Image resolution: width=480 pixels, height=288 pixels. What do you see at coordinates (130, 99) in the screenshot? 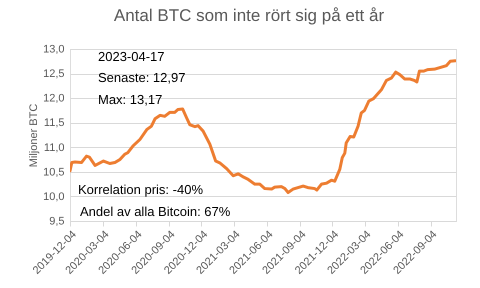
I see `annotation: Max: 13,17` at bounding box center [130, 99].